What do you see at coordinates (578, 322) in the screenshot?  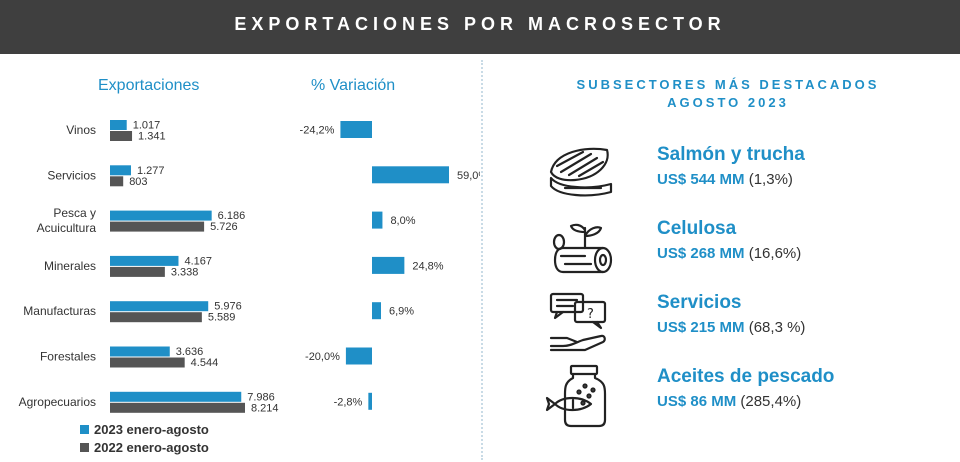 I see `services-chat-icon: ?` at bounding box center [578, 322].